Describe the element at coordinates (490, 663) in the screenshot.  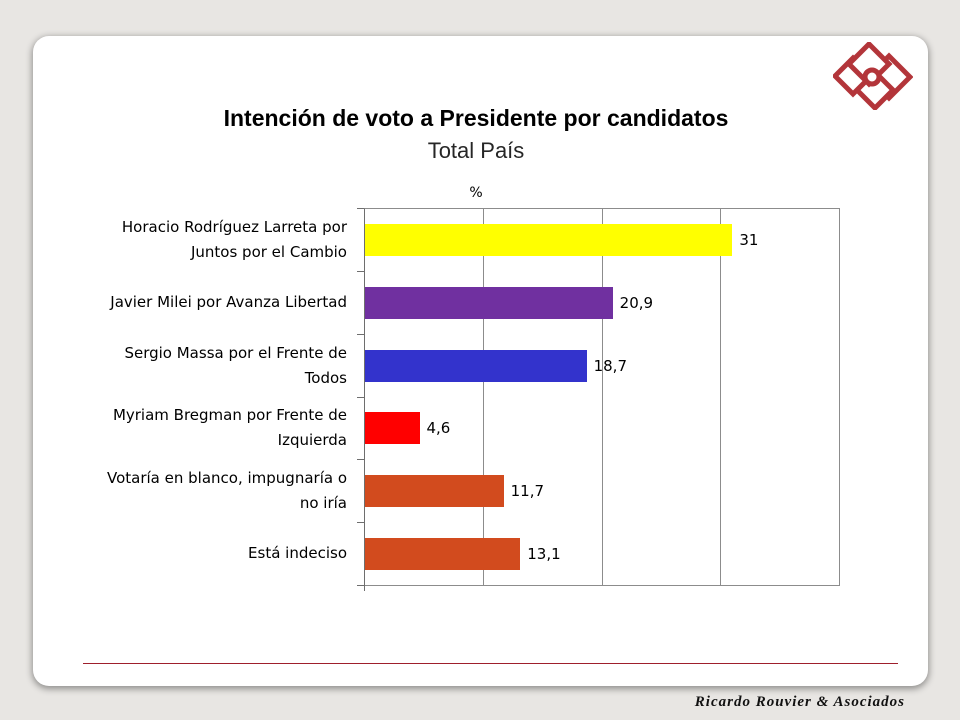
I see `footer-rule` at that location.